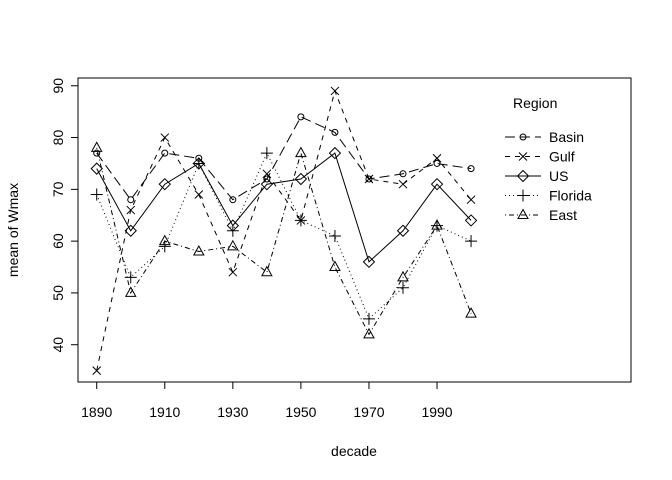 The width and height of the screenshot is (672, 480). What do you see at coordinates (535, 103) in the screenshot?
I see `legend-title: Region` at bounding box center [535, 103].